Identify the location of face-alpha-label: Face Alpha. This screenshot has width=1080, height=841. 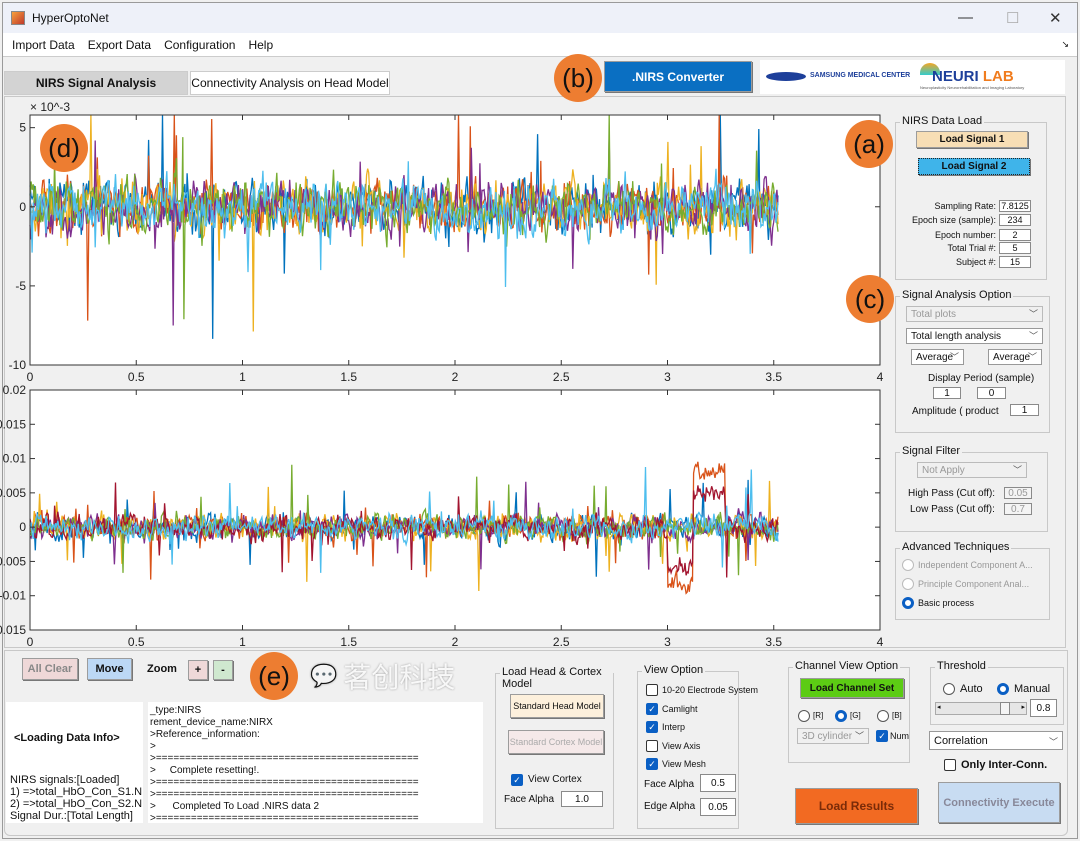
(529, 799).